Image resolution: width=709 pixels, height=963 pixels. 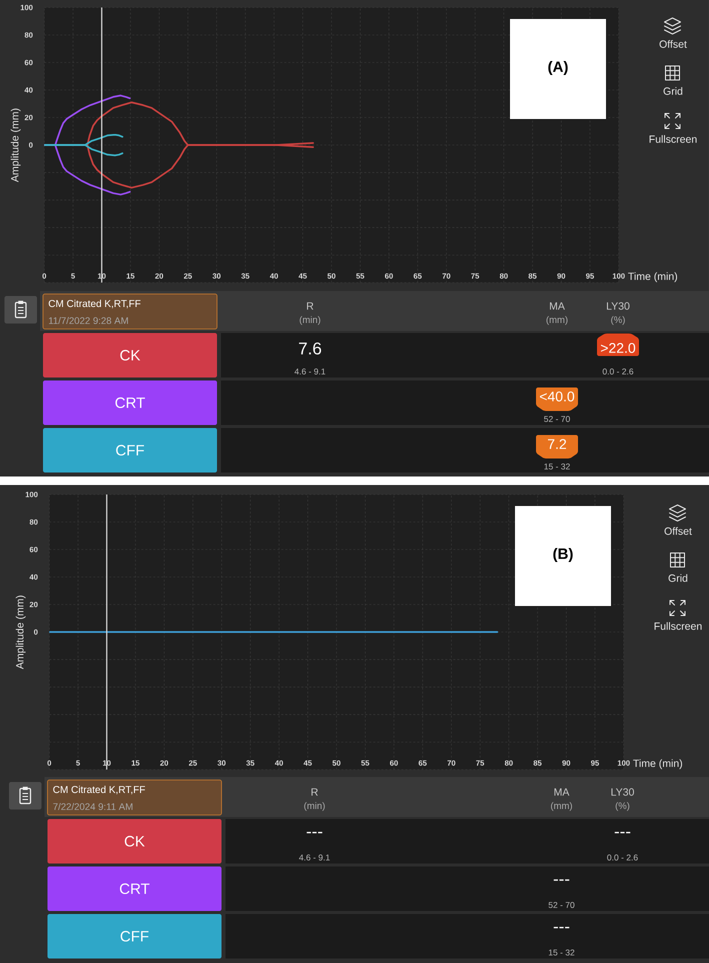 What do you see at coordinates (557, 397) in the screenshot?
I see `text: <40.0` at bounding box center [557, 397].